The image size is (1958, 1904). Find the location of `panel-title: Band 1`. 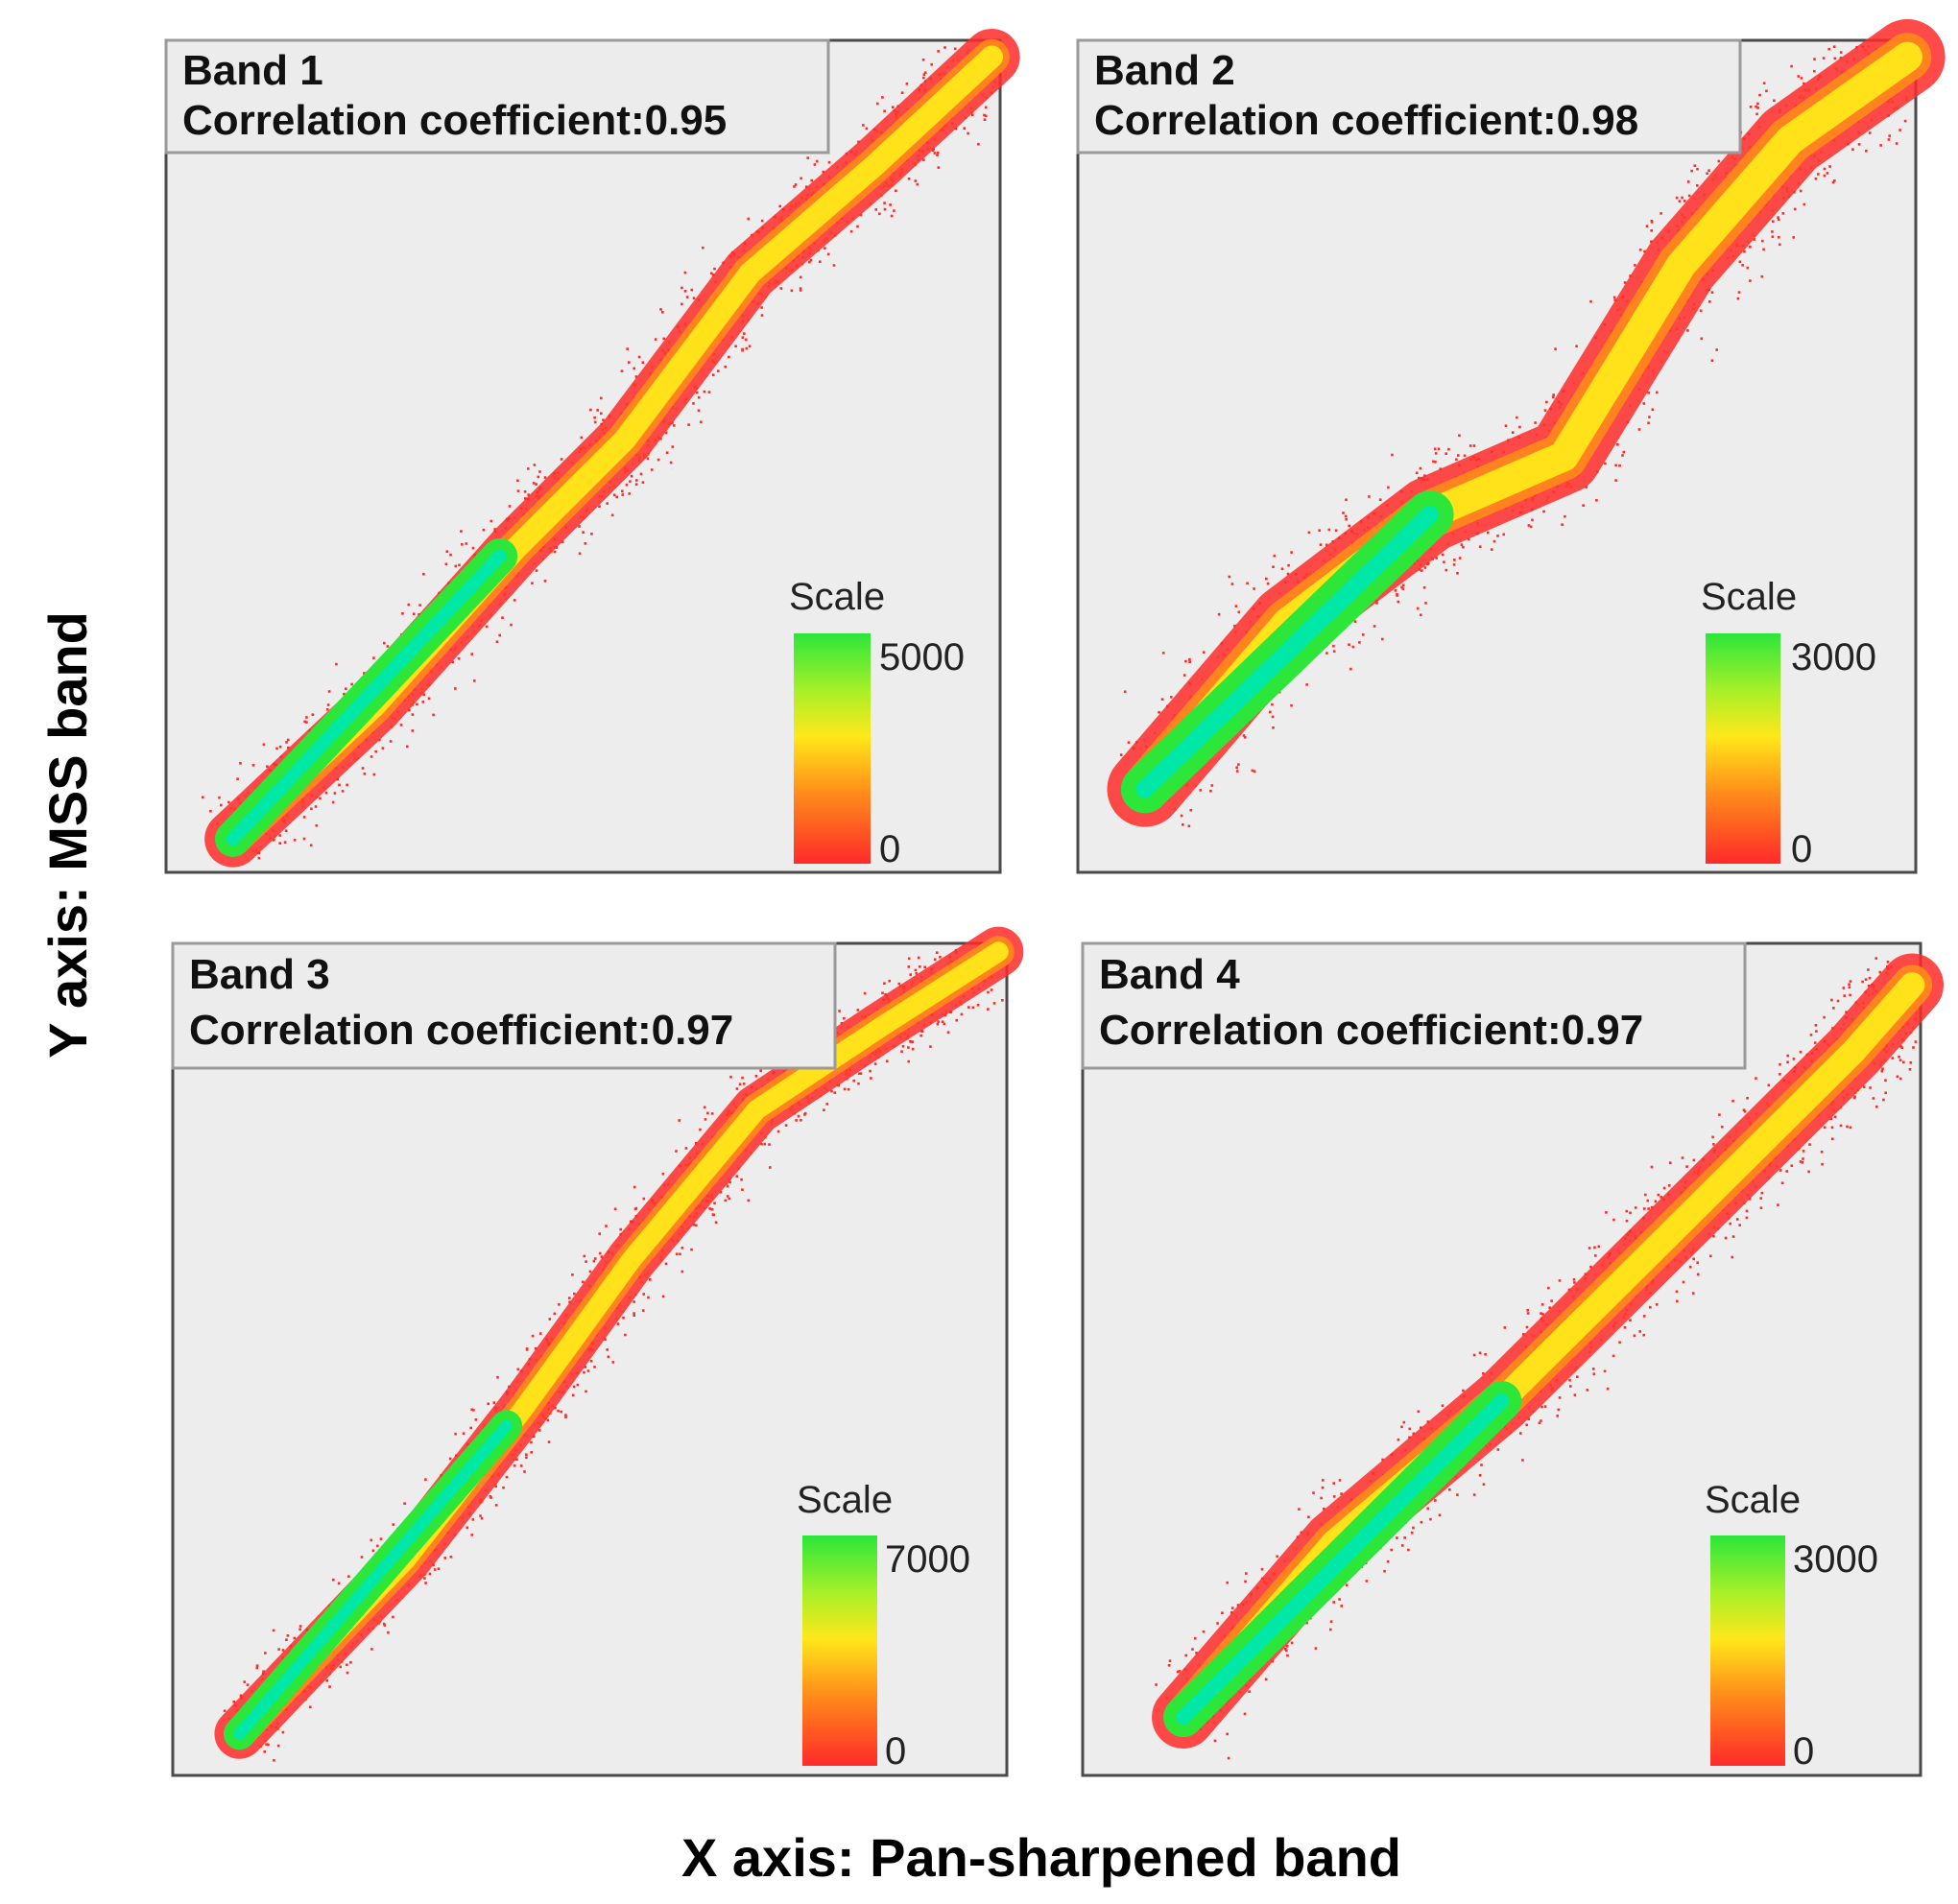

panel-title: Band 1 is located at coordinates (252, 70).